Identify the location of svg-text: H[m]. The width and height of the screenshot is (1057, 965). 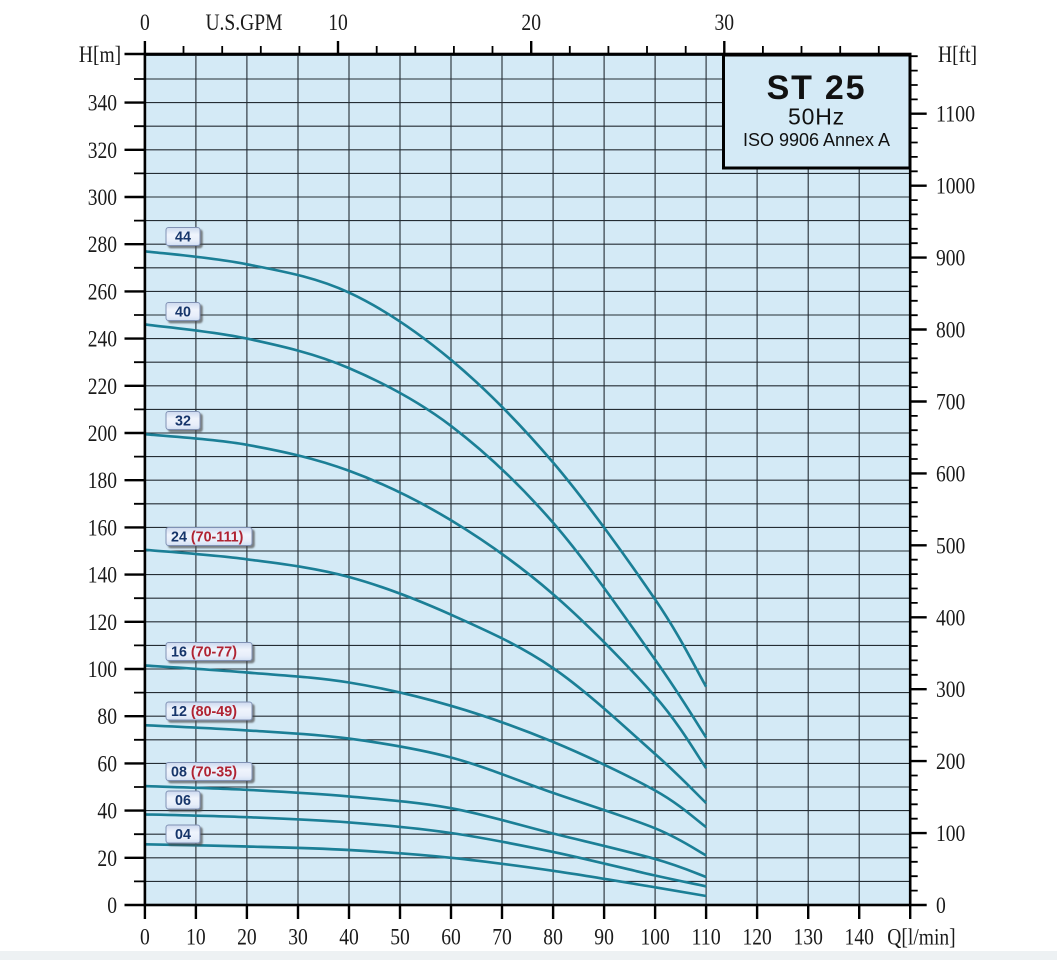
(100, 54).